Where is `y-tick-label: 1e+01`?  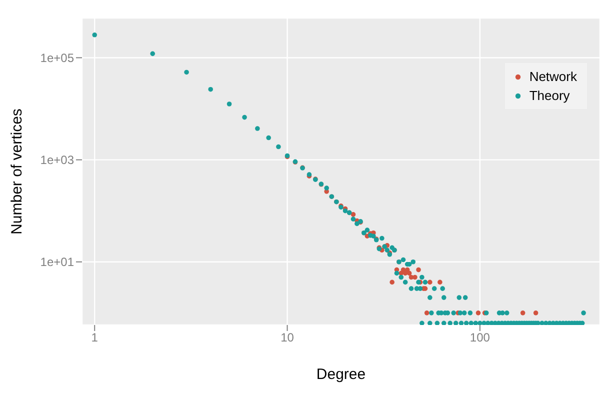
y-tick-label: 1e+01 is located at coordinates (57, 262).